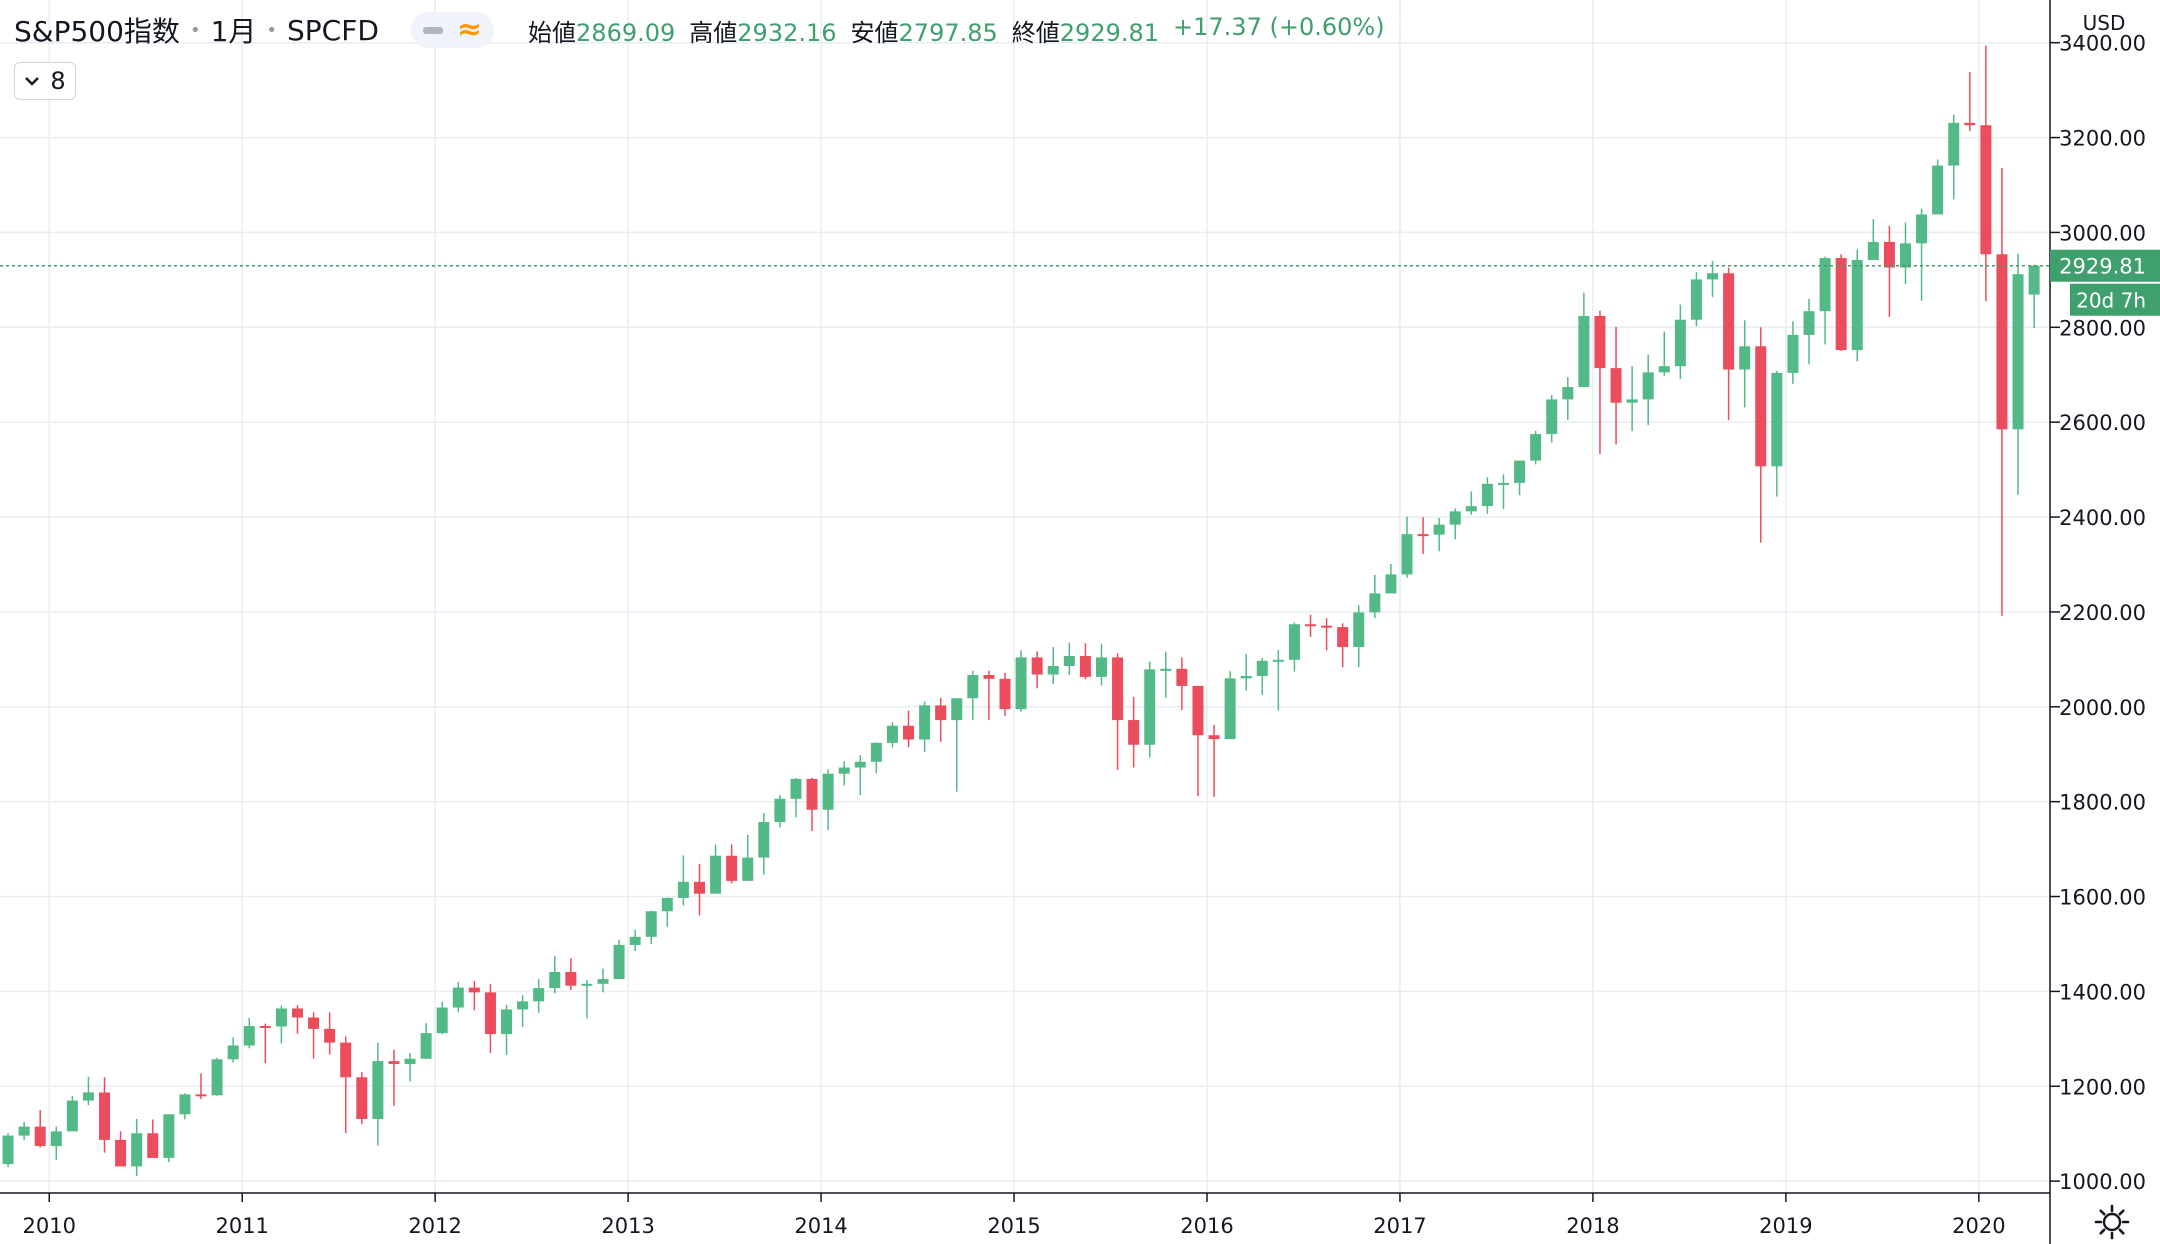 This screenshot has width=2160, height=1244. I want to click on approx-icon: ≈, so click(469, 29).